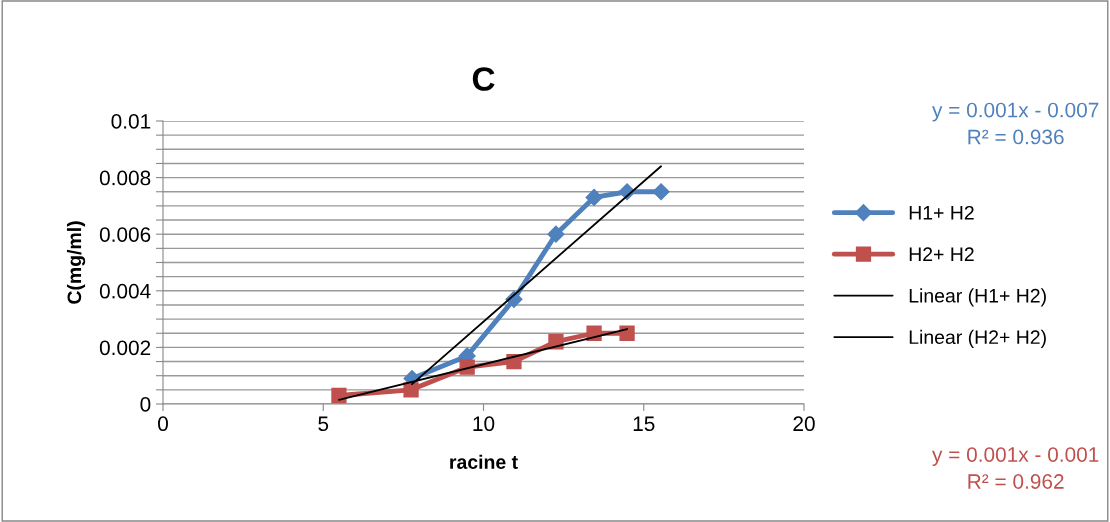 The height and width of the screenshot is (522, 1110). I want to click on y-axis-title: C(mg/ml), so click(76, 262).